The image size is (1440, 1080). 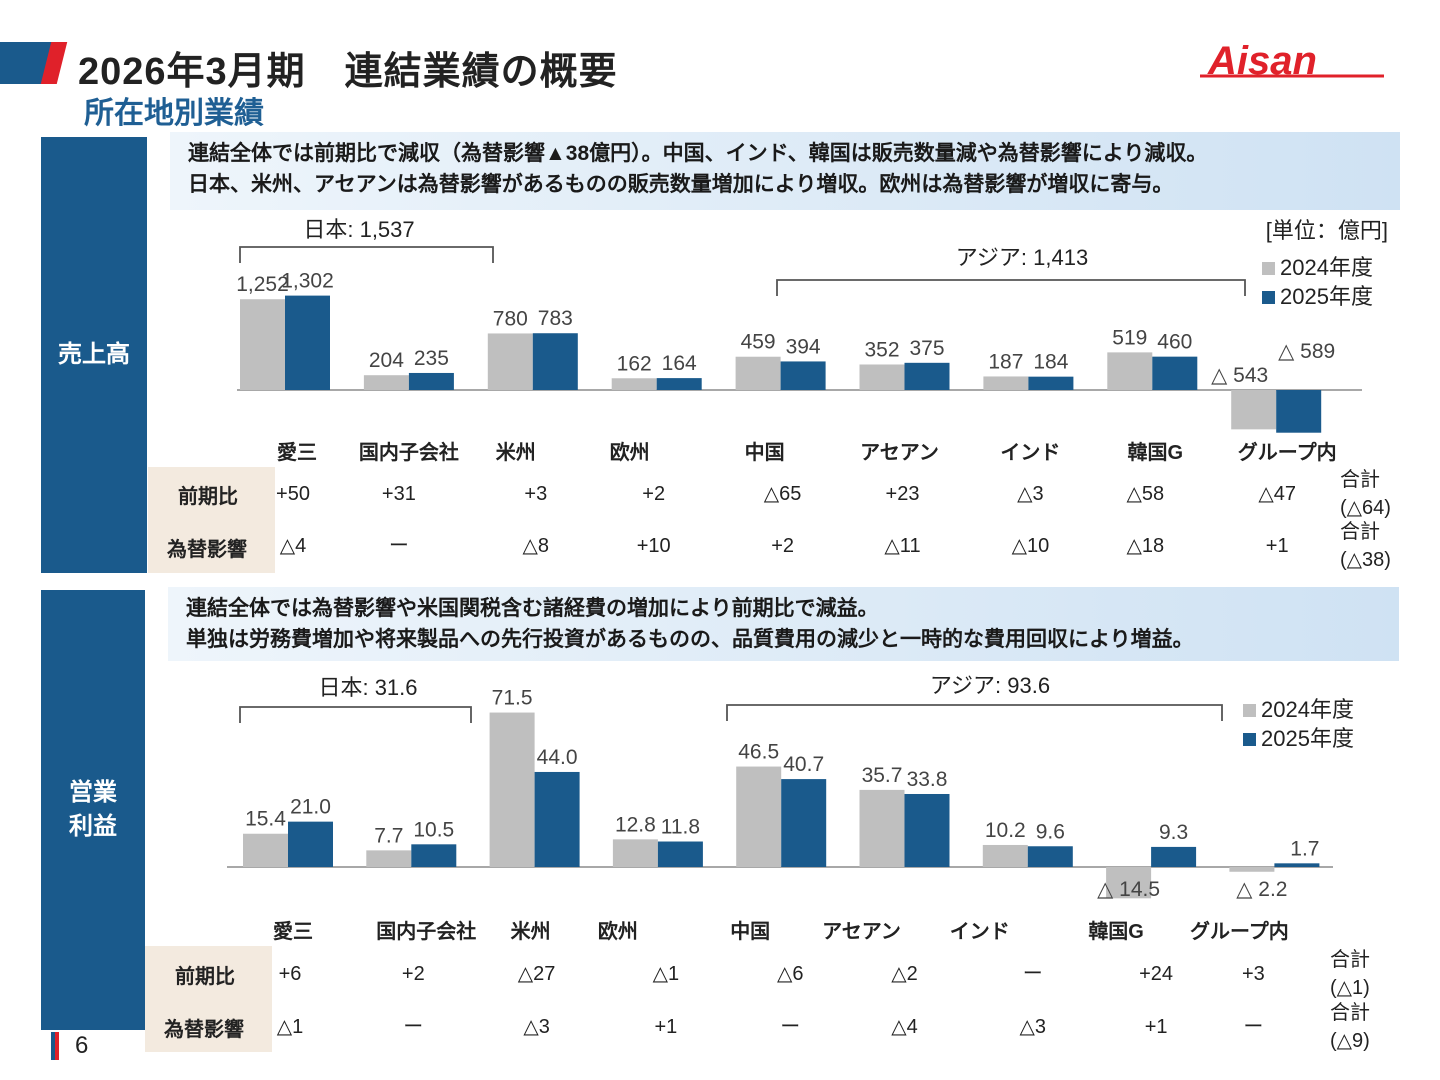 I want to click on data-label: 9.6, so click(x=1050, y=831).